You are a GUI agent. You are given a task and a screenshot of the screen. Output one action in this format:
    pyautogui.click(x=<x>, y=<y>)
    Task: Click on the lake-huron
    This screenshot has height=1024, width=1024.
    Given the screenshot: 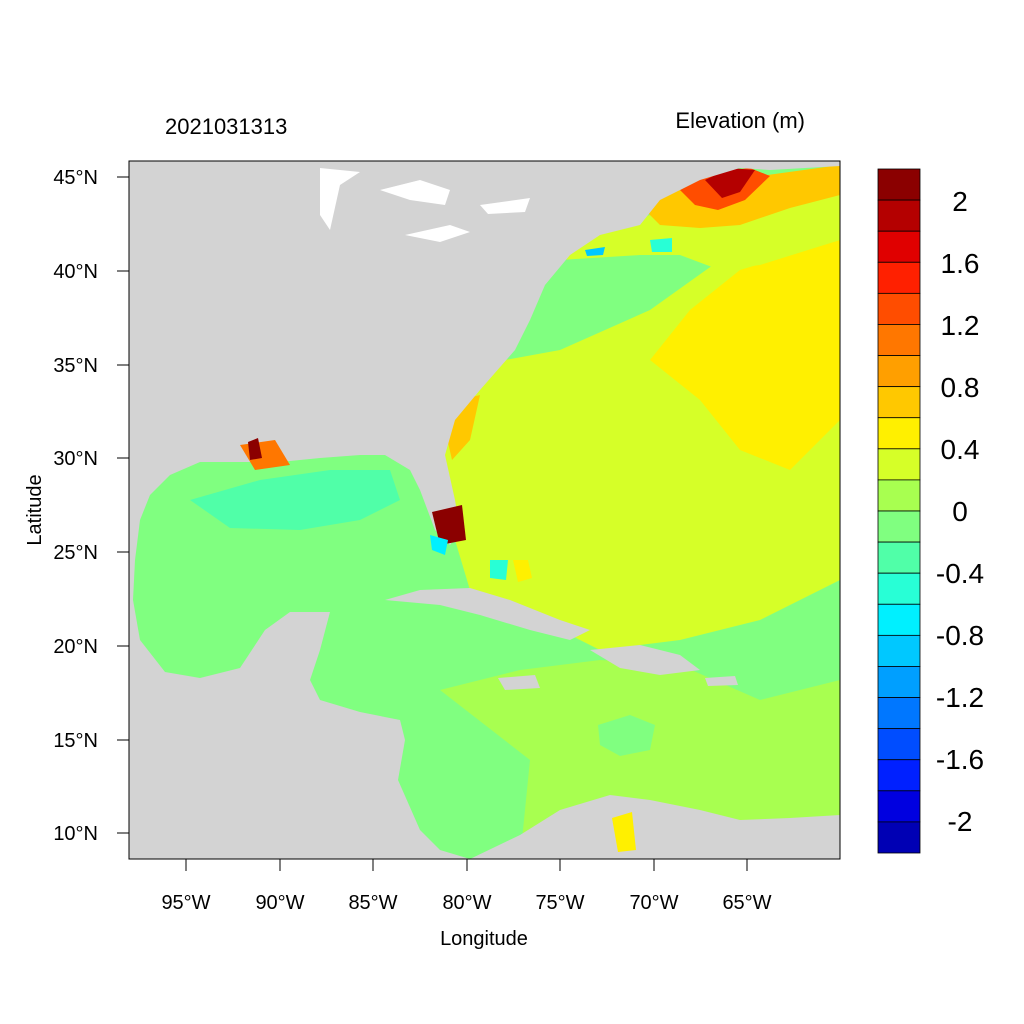 What is the action you would take?
    pyautogui.click(x=415, y=192)
    